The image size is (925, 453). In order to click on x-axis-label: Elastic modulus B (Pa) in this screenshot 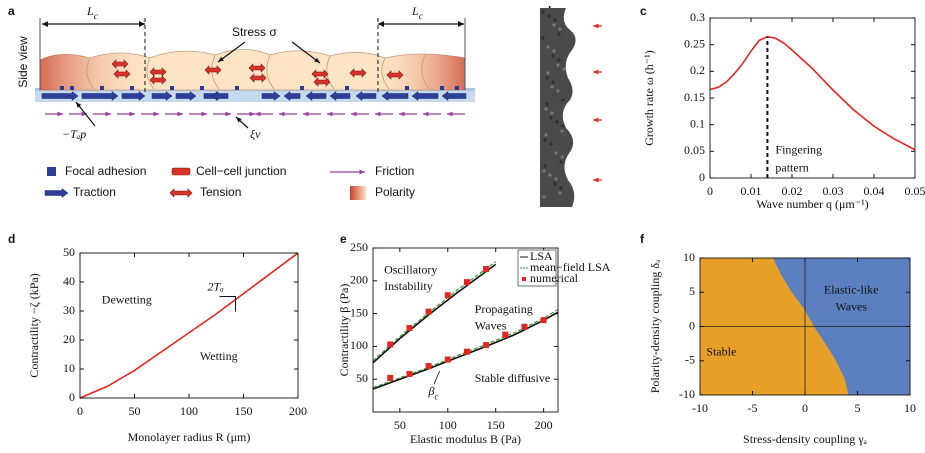, I will do `click(465, 439)`.